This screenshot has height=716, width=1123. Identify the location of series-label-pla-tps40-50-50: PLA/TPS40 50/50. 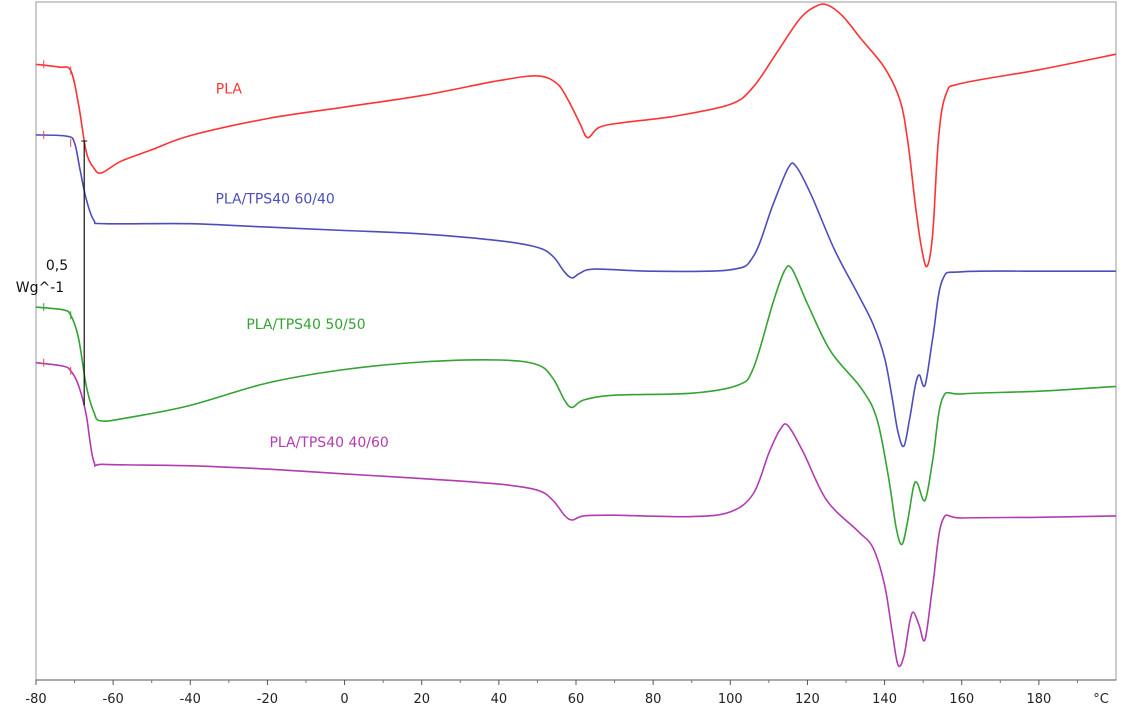
(305, 325).